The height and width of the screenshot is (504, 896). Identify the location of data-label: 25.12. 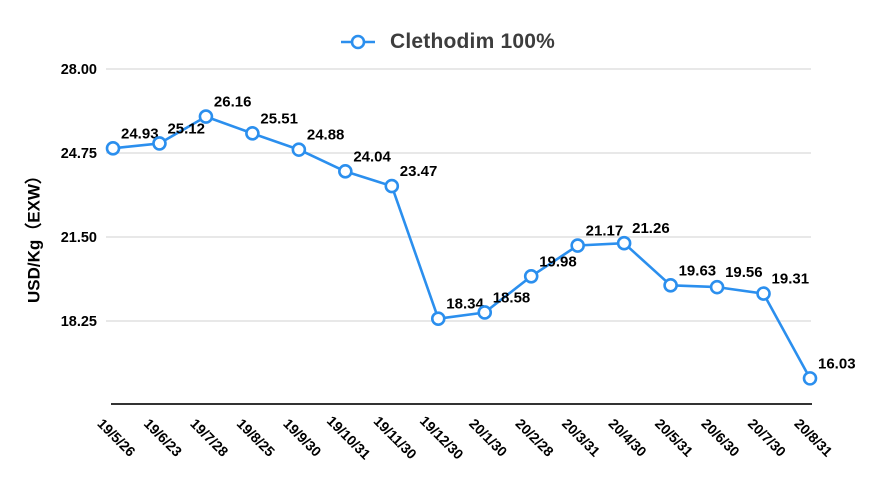
(186, 128).